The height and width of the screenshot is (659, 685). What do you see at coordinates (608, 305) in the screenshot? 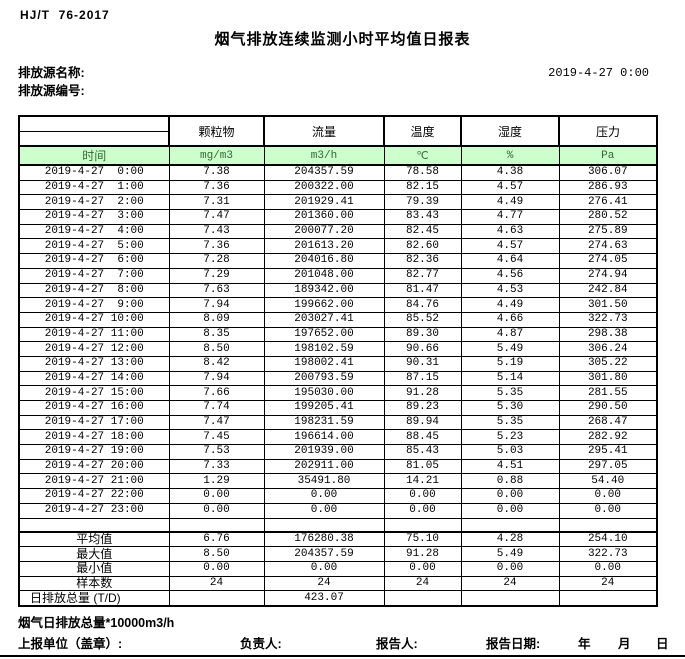
I see `value-cell: 301.50` at bounding box center [608, 305].